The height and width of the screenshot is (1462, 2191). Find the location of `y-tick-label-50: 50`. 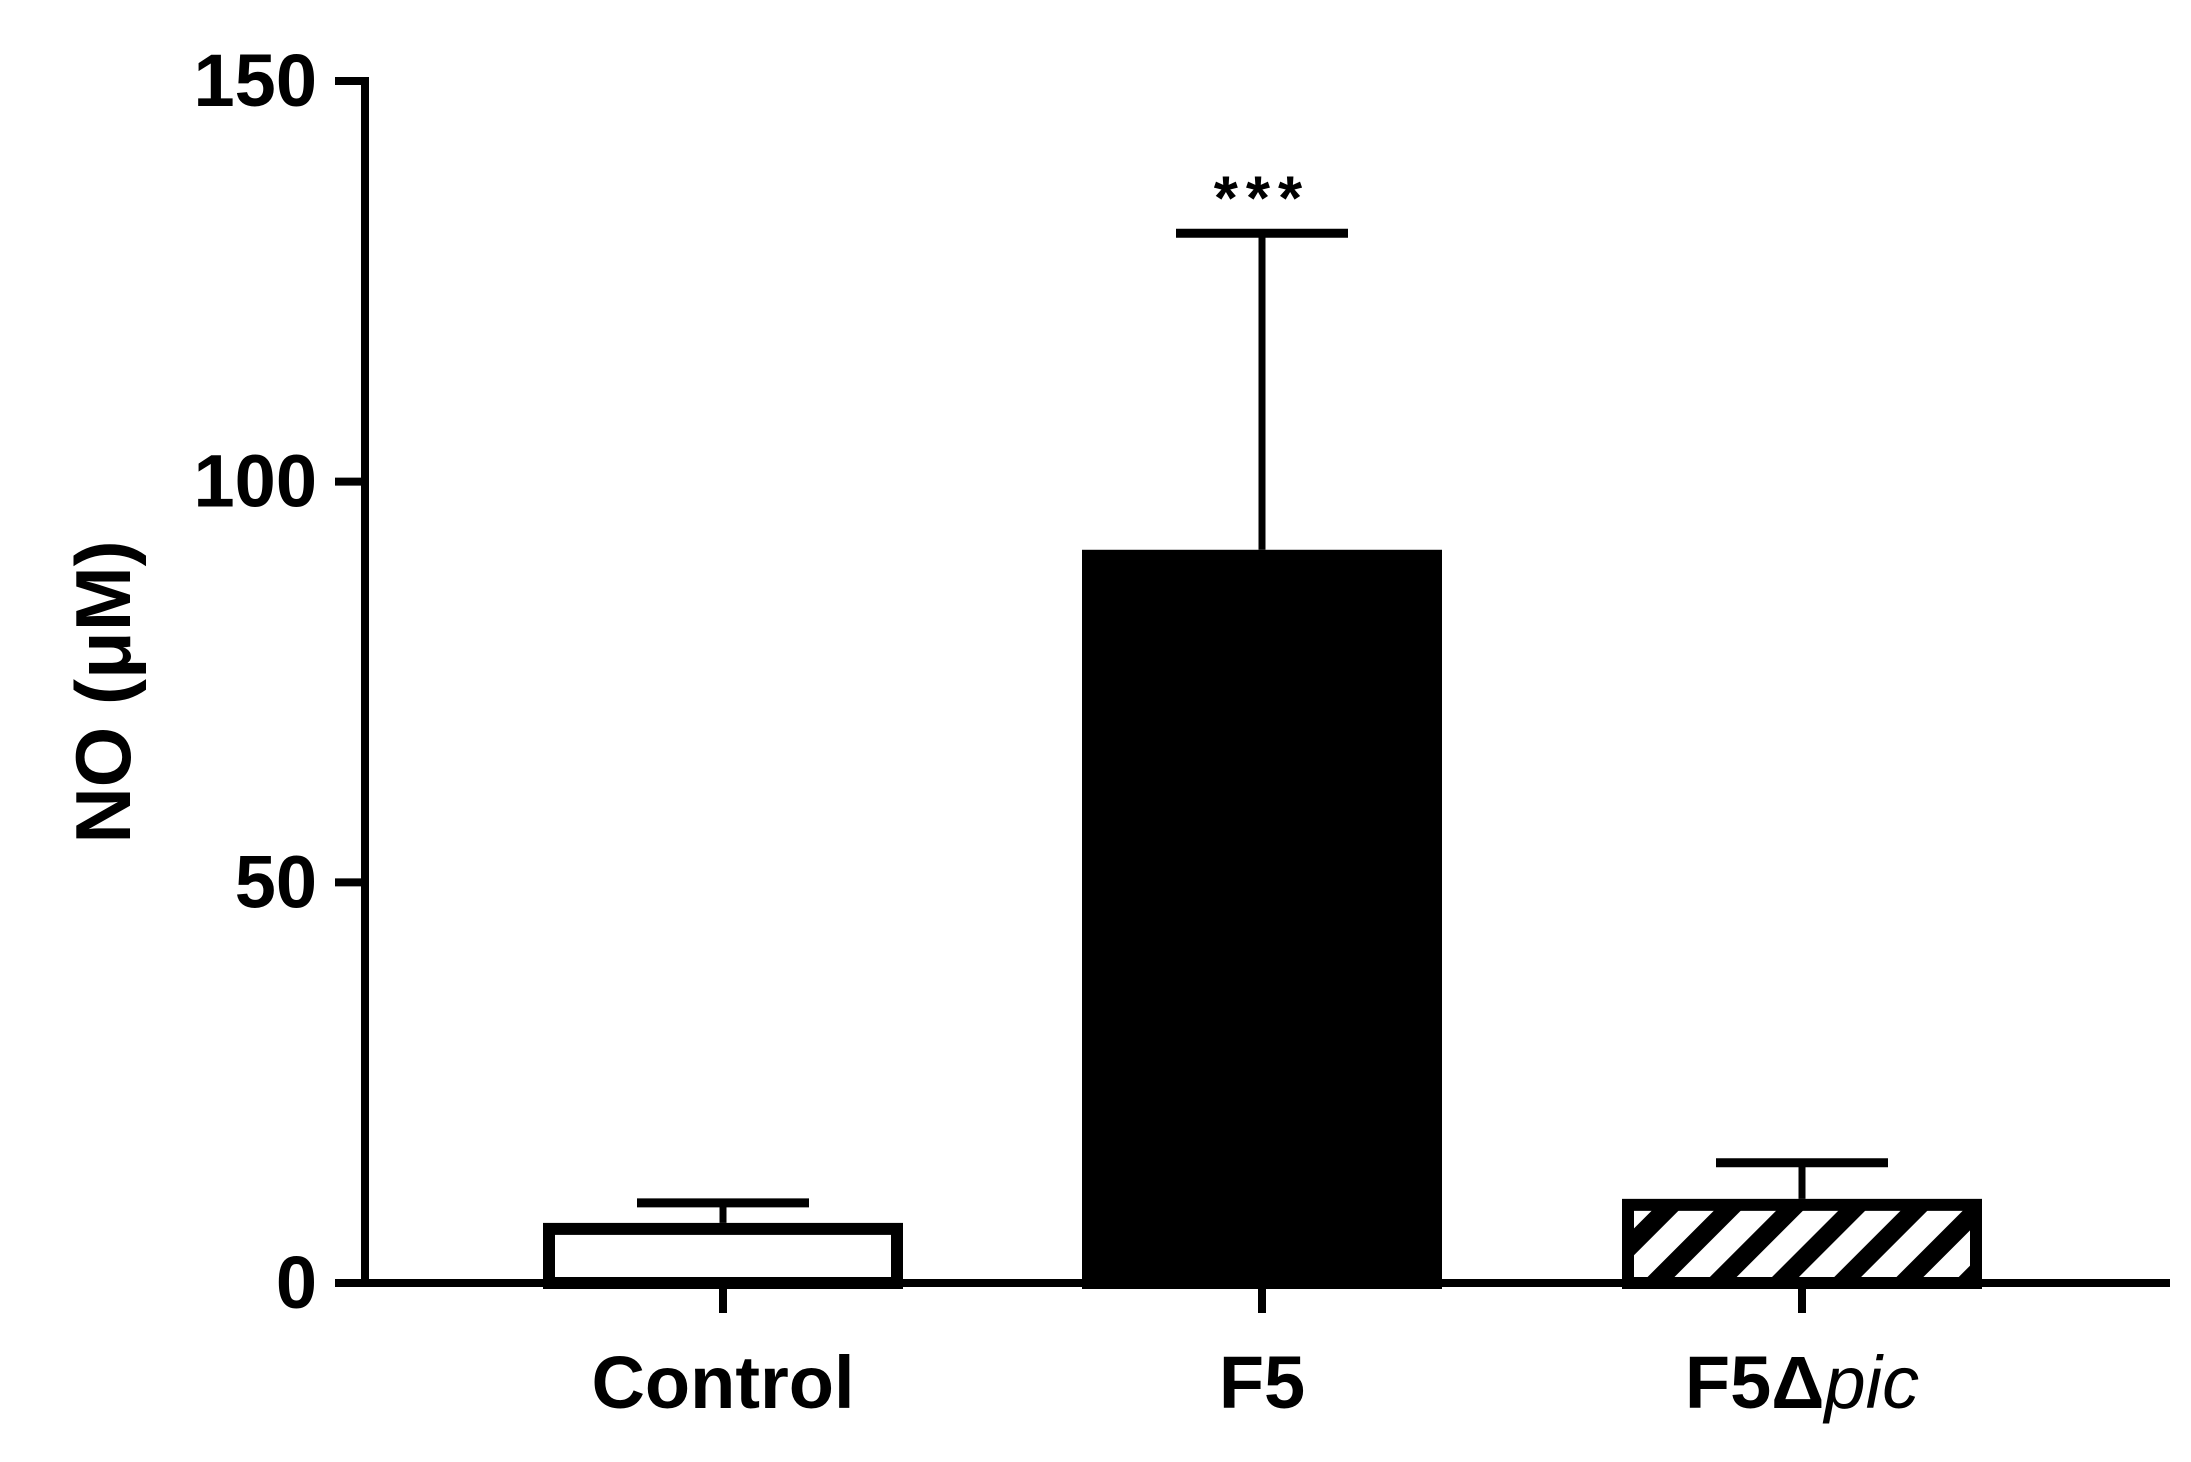

y-tick-label-50: 50 is located at coordinates (276, 881).